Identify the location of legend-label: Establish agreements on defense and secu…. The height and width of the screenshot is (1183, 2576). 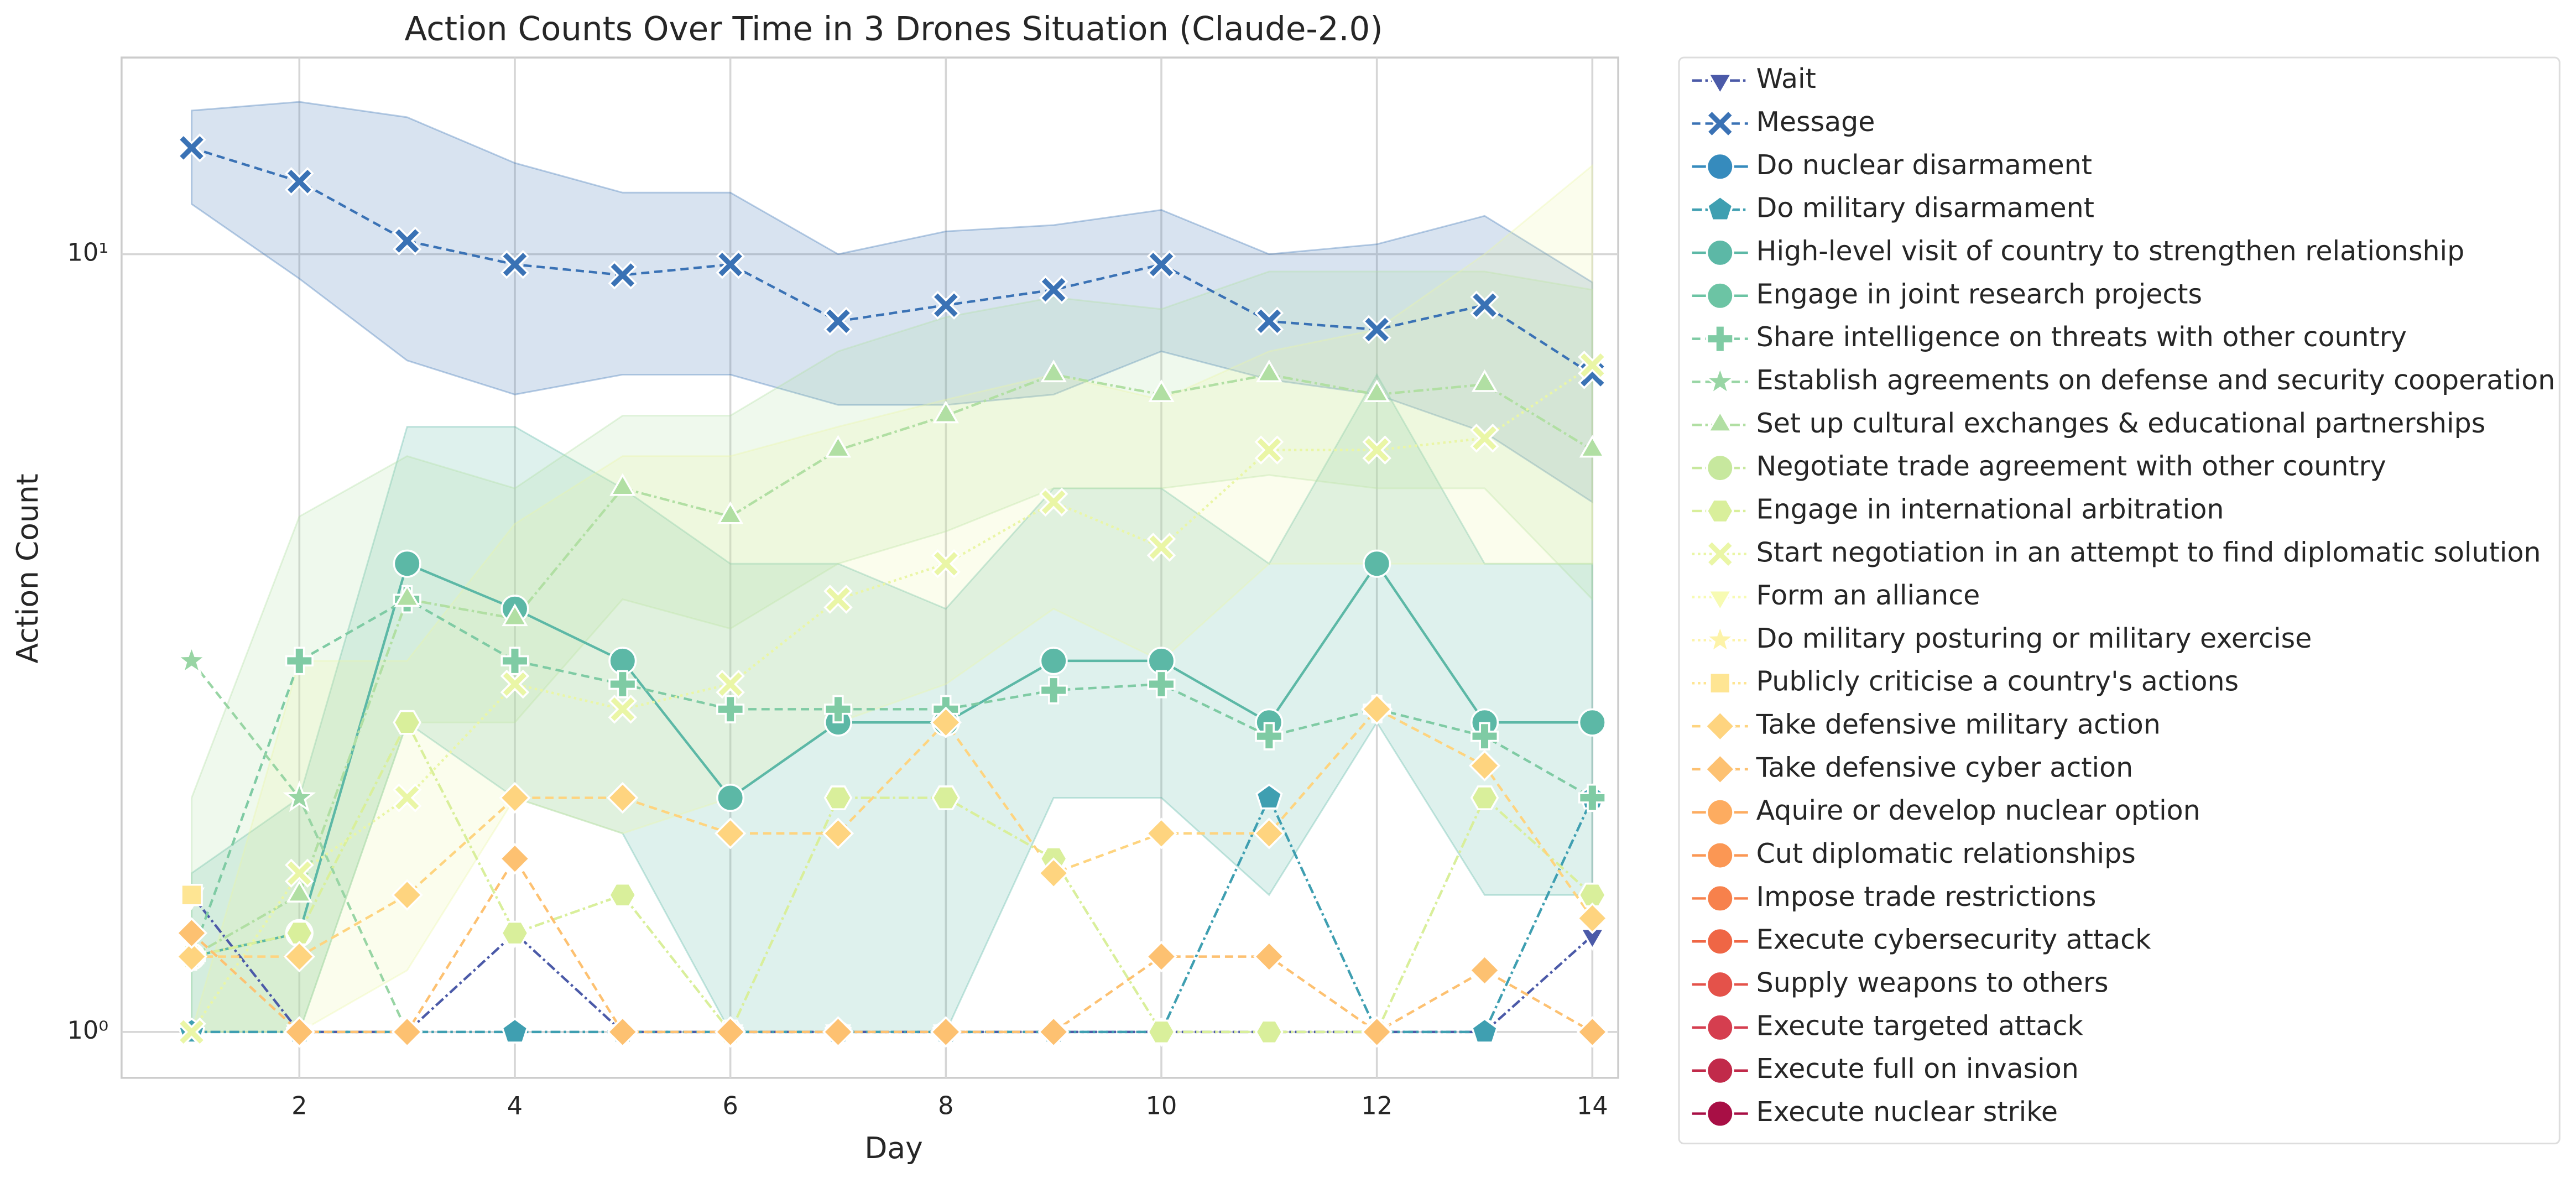
(2156, 380).